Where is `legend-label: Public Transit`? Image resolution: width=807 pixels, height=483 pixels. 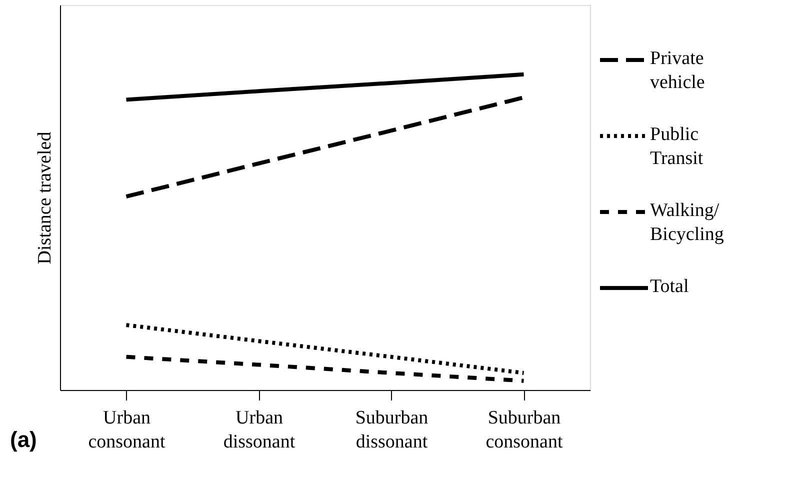 legend-label: Public Transit is located at coordinates (677, 146).